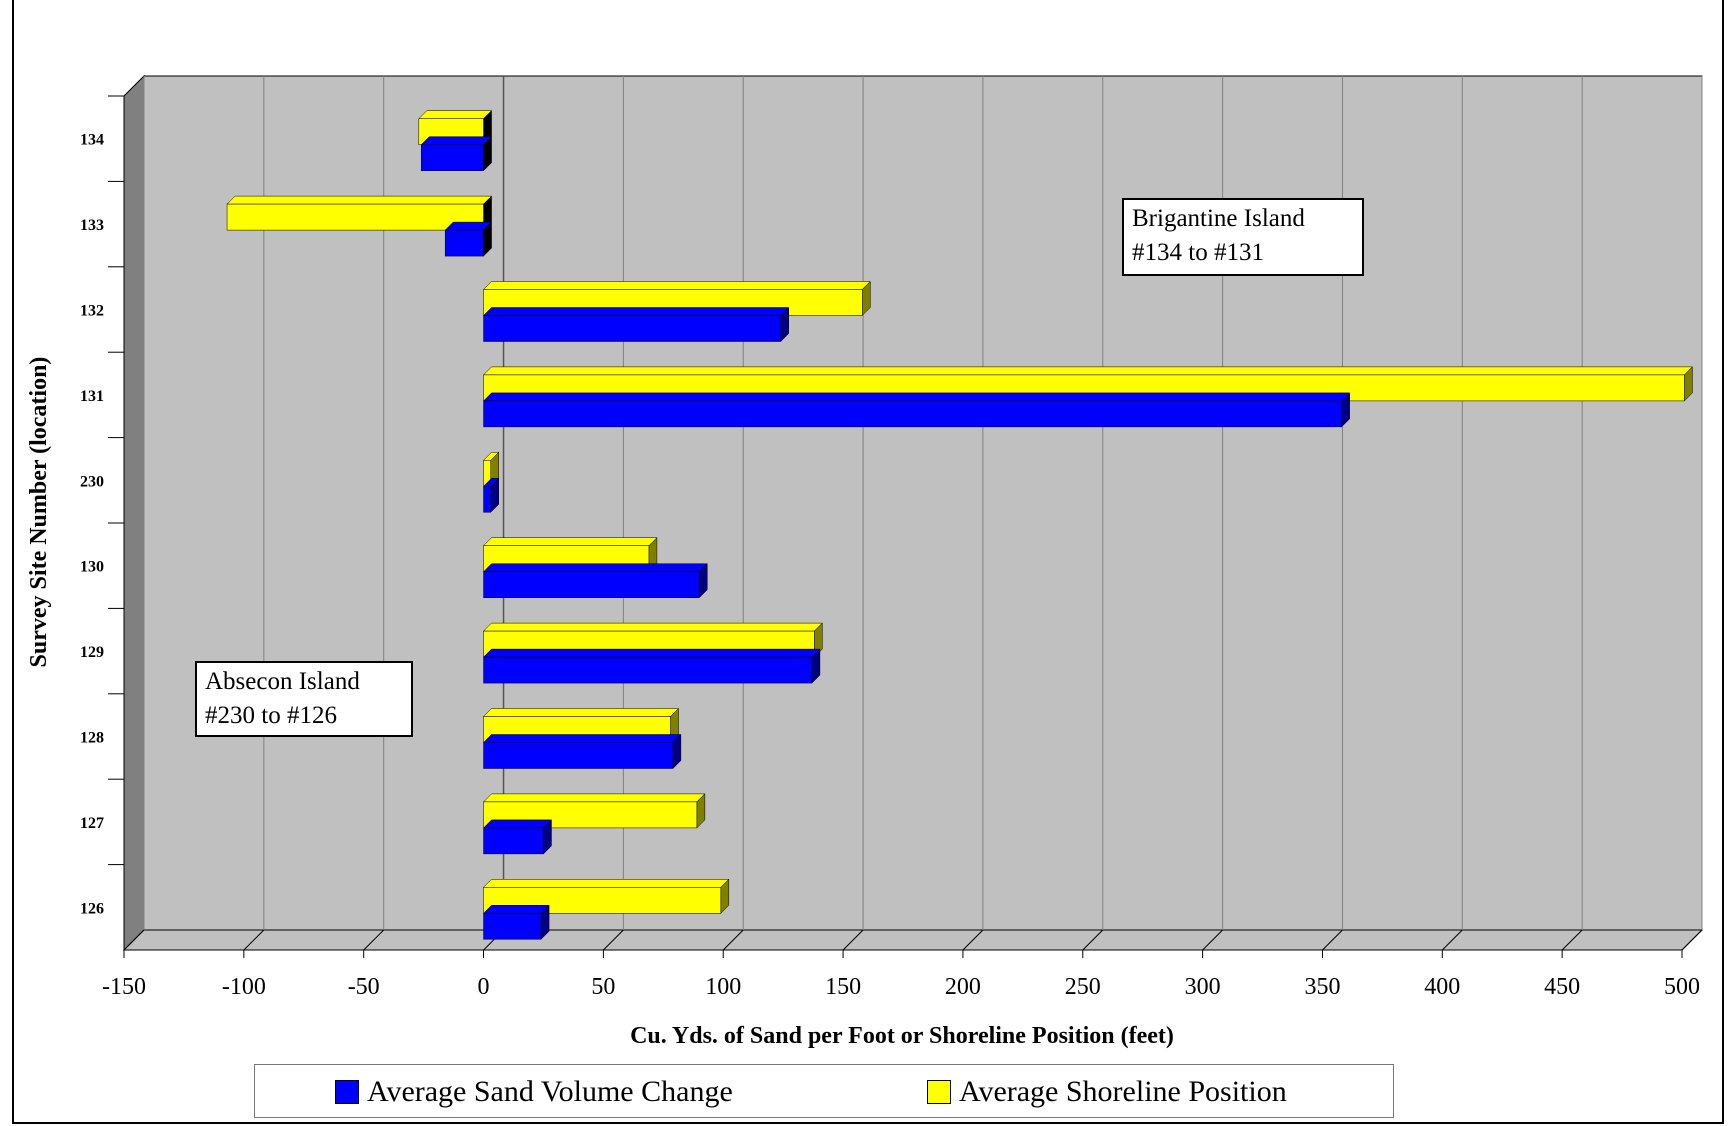  I want to click on legend-label-shoreline: Average Shoreline Position, so click(1123, 1091).